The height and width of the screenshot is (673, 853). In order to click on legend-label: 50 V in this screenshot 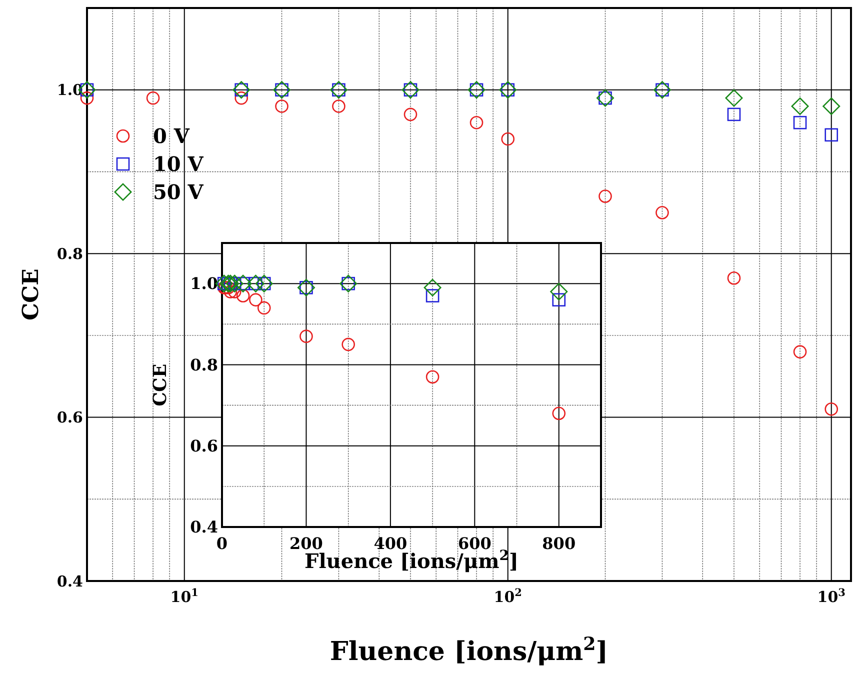, I will do `click(178, 192)`.